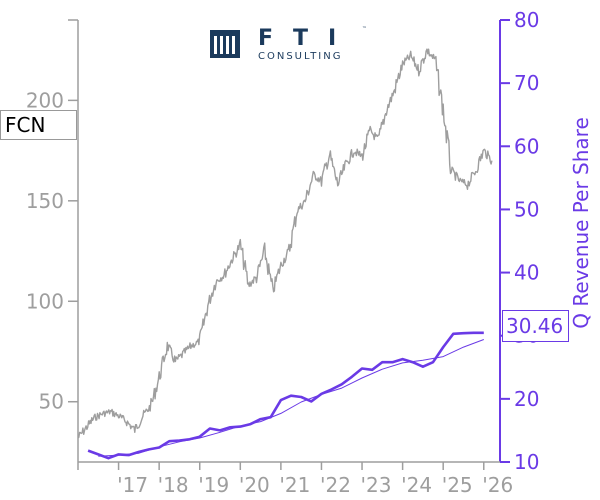  I want to click on ticker-label: FCN, so click(38, 125).